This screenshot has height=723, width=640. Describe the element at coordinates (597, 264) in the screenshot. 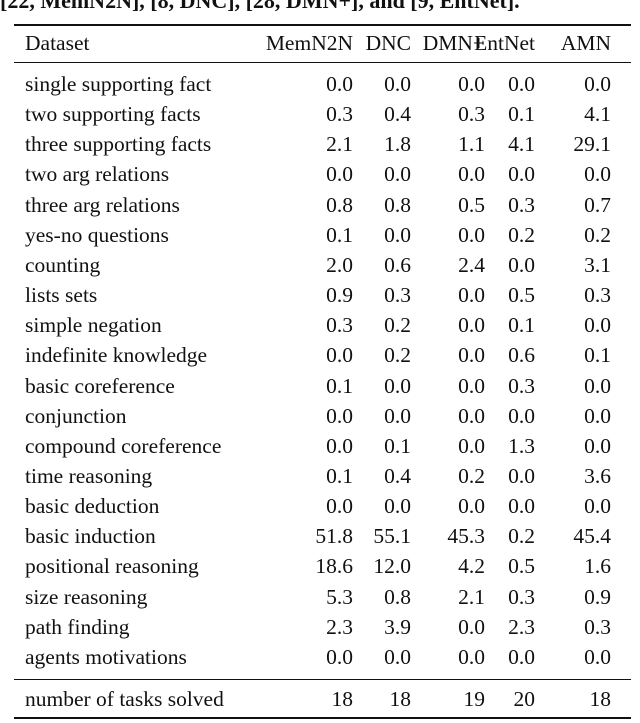

I see `row-cell: 3.1` at that location.